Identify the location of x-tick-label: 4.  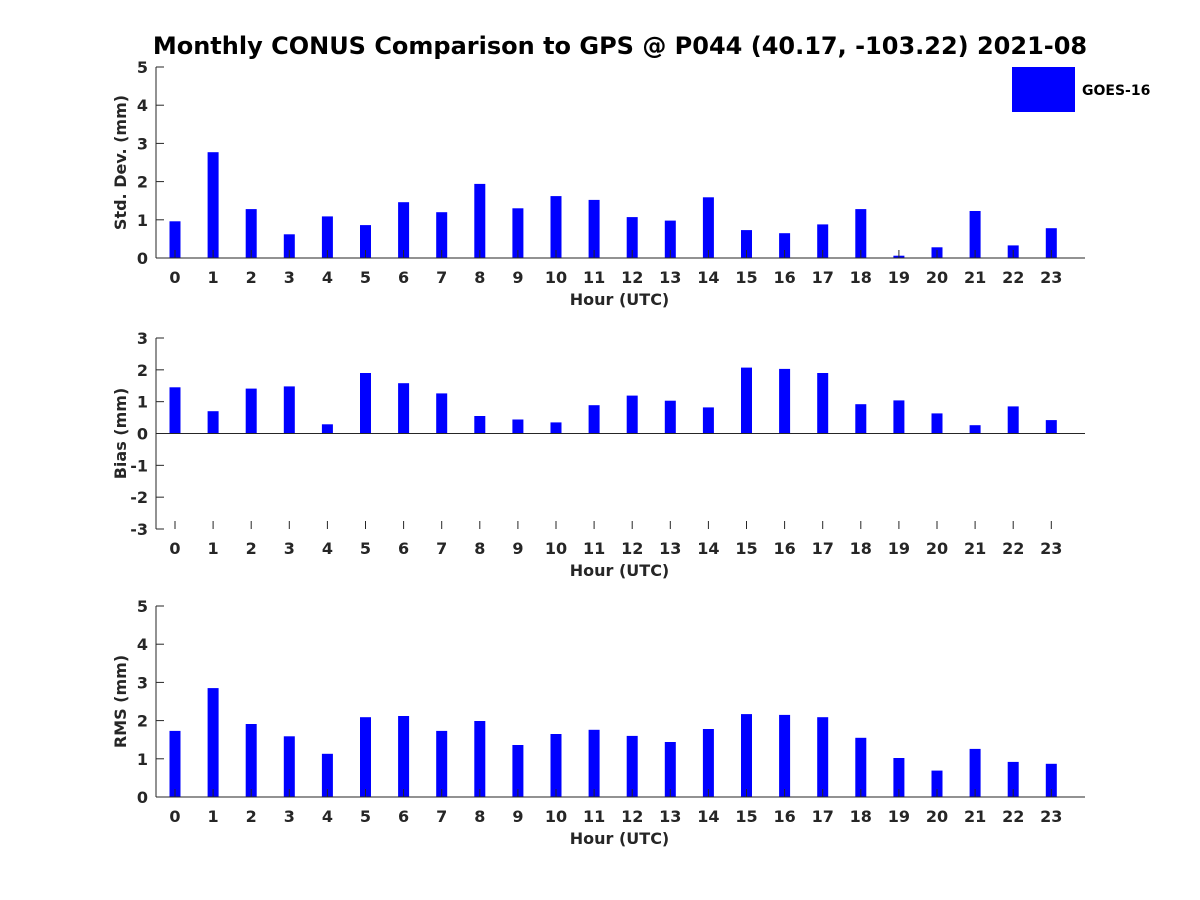
(327, 548).